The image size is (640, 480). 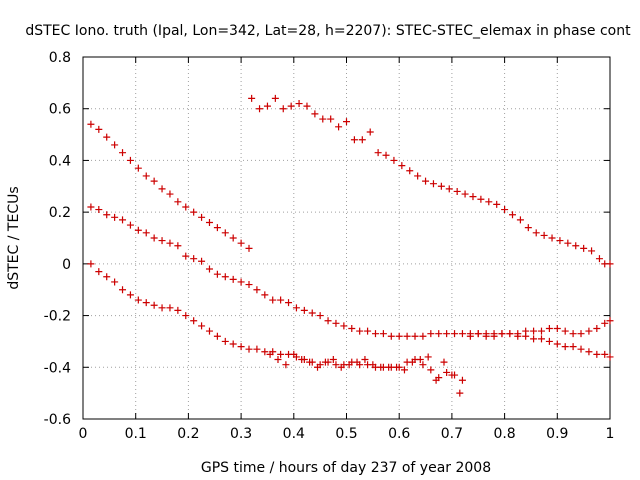 I want to click on x-tick-label: 0.7, so click(x=452, y=434).